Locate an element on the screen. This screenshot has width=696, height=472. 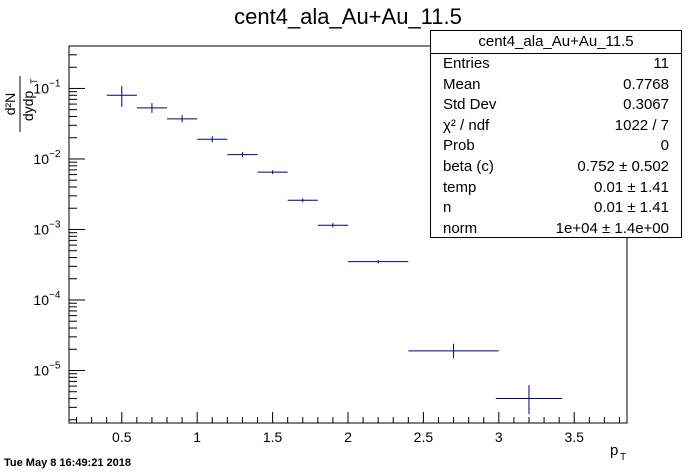
y-tick-label-exponent: −1 is located at coordinates (55, 83).